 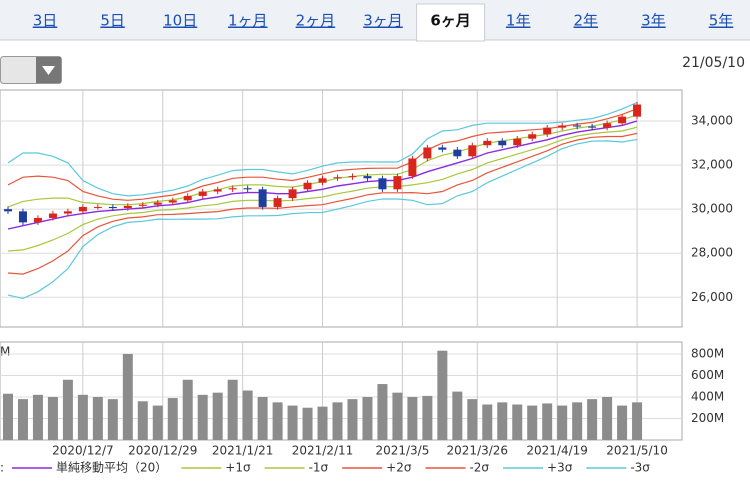 I want to click on legend-label: -3σ, so click(x=640, y=468).